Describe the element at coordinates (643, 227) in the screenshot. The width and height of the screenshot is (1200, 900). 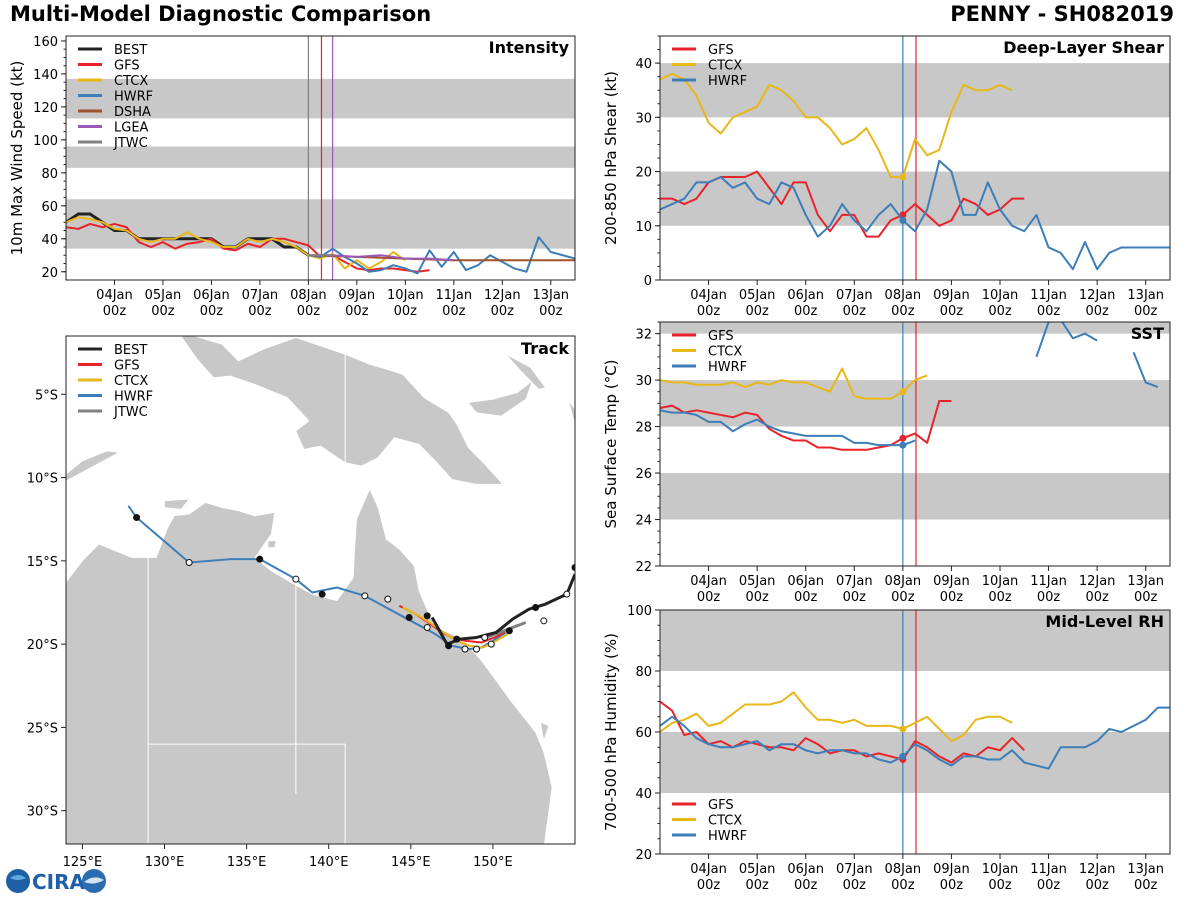
I see `y-tick-label: 10` at that location.